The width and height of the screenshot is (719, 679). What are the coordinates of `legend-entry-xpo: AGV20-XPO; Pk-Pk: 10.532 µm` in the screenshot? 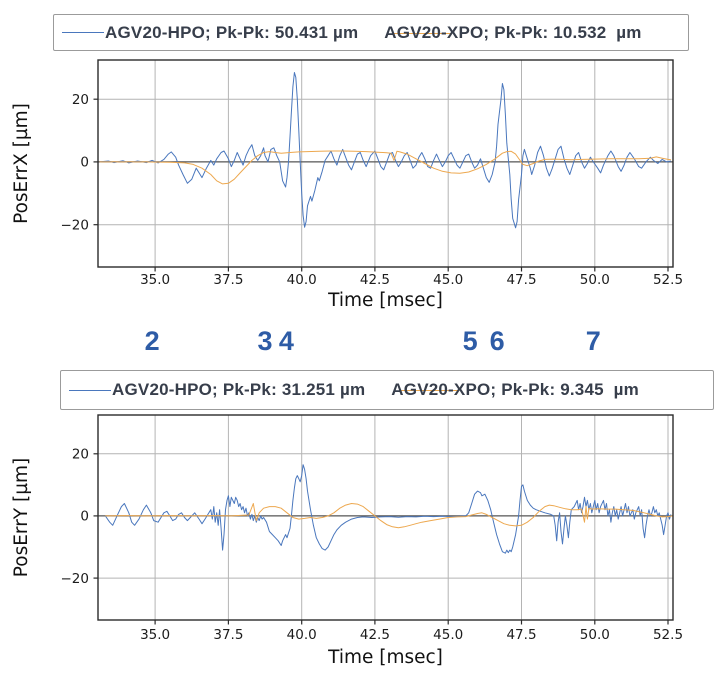 It's located at (512, 33).